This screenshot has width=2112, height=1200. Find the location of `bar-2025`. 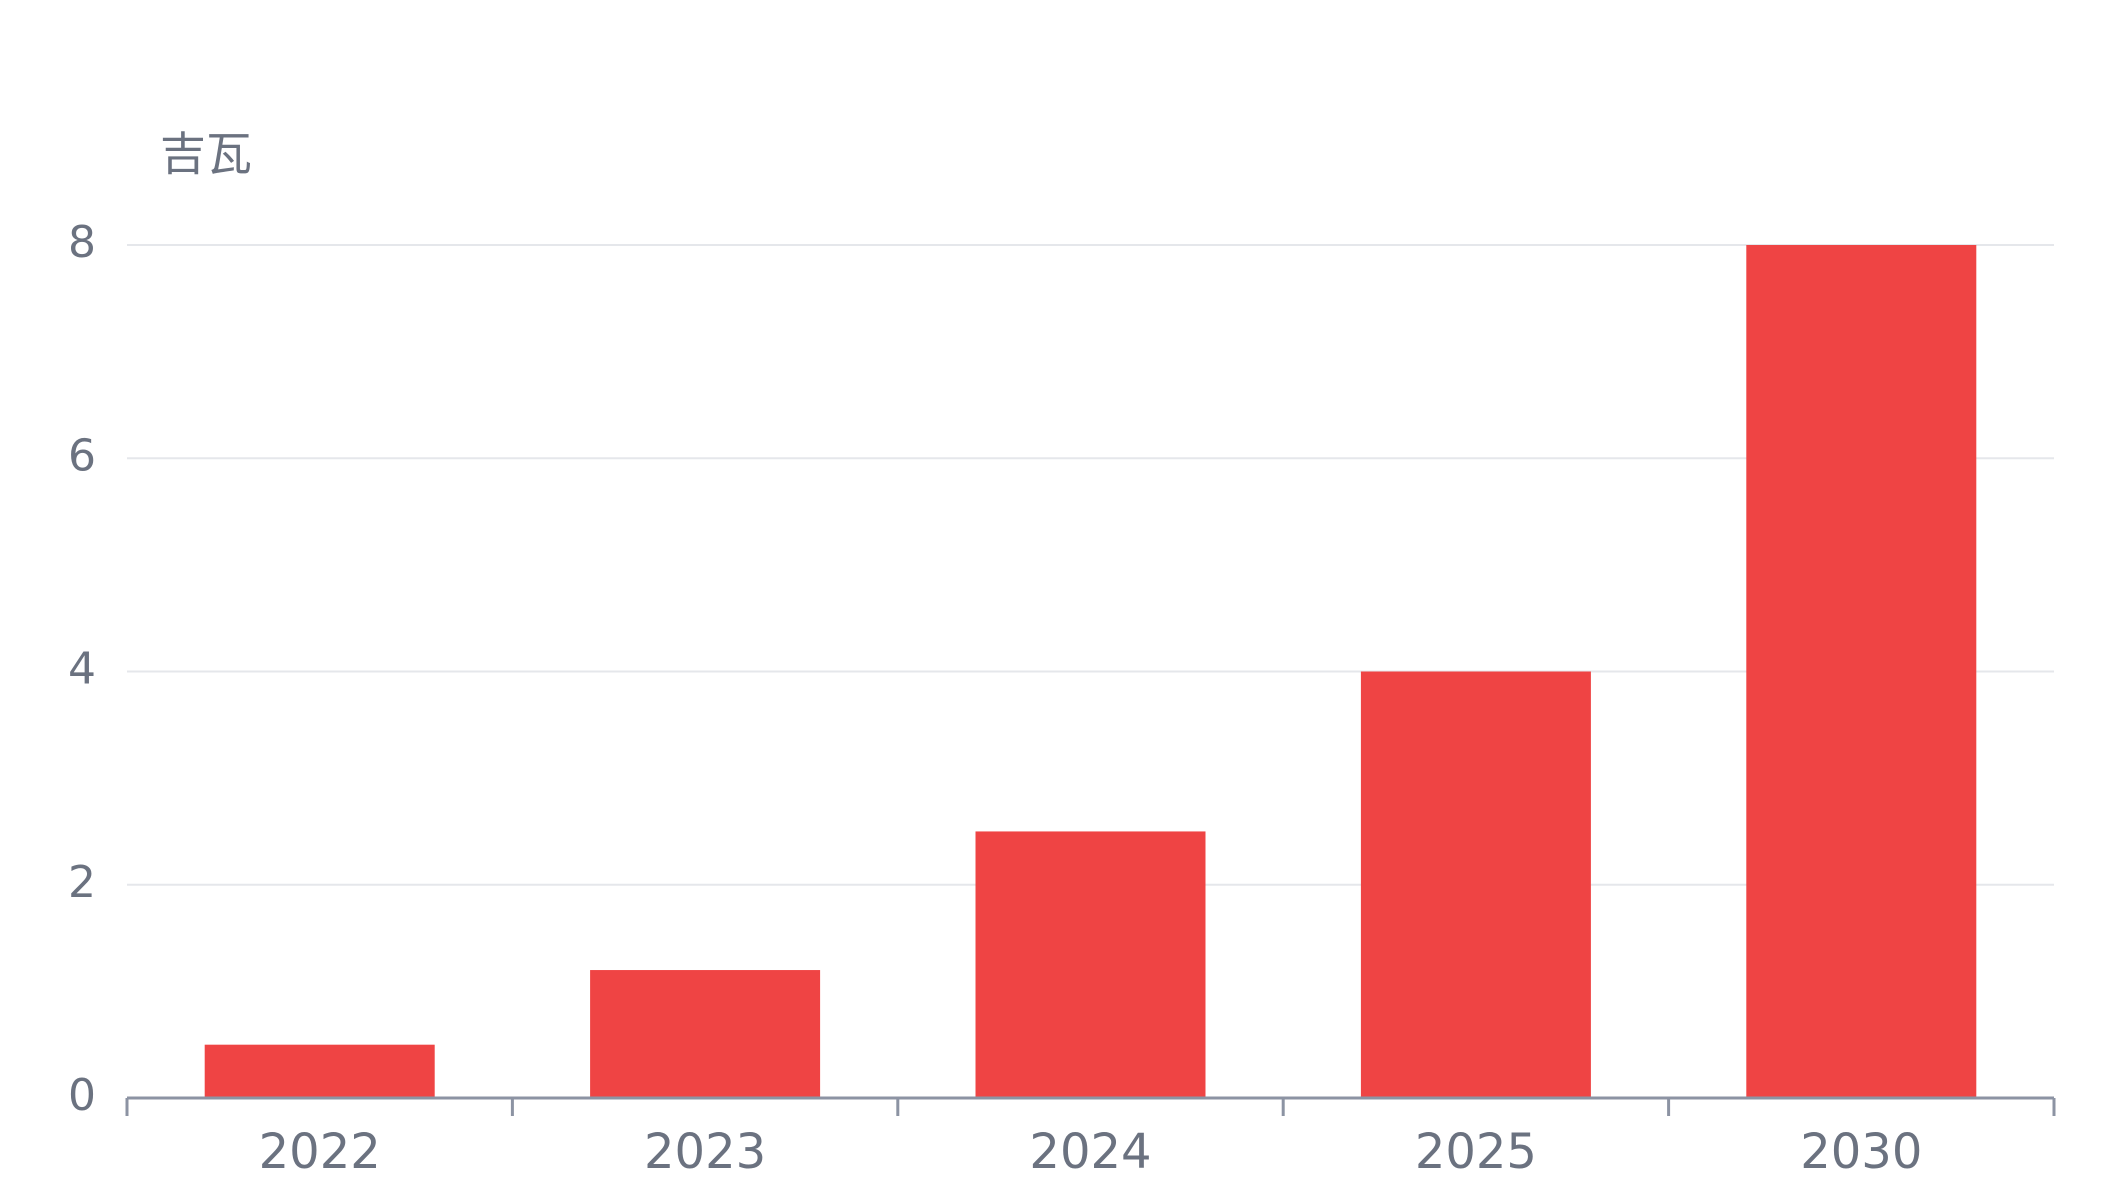

bar-2025 is located at coordinates (1475, 884).